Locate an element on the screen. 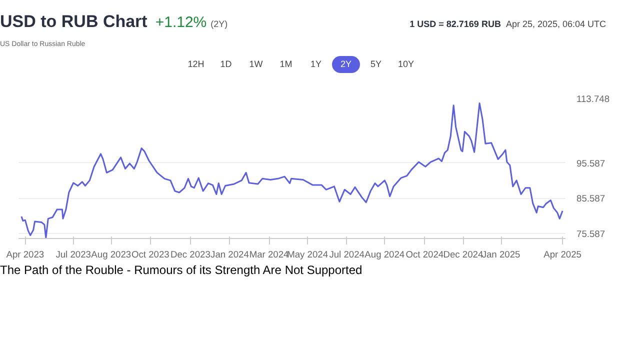  text: 2Y is located at coordinates (346, 64).